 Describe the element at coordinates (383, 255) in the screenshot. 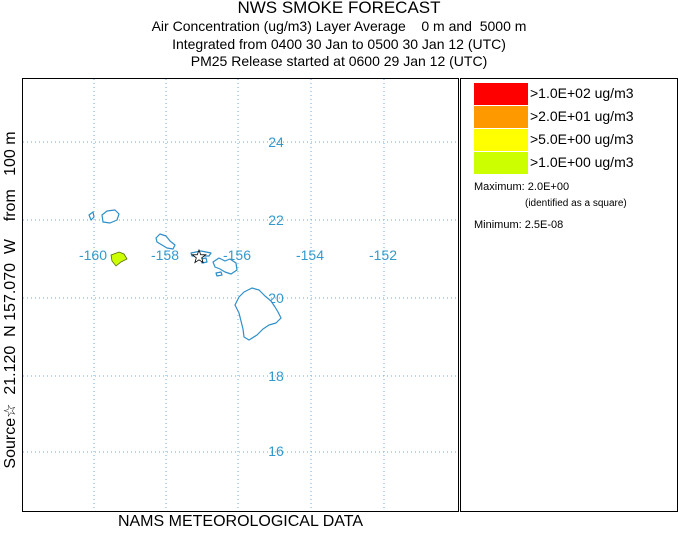

I see `lon-label: -152` at that location.